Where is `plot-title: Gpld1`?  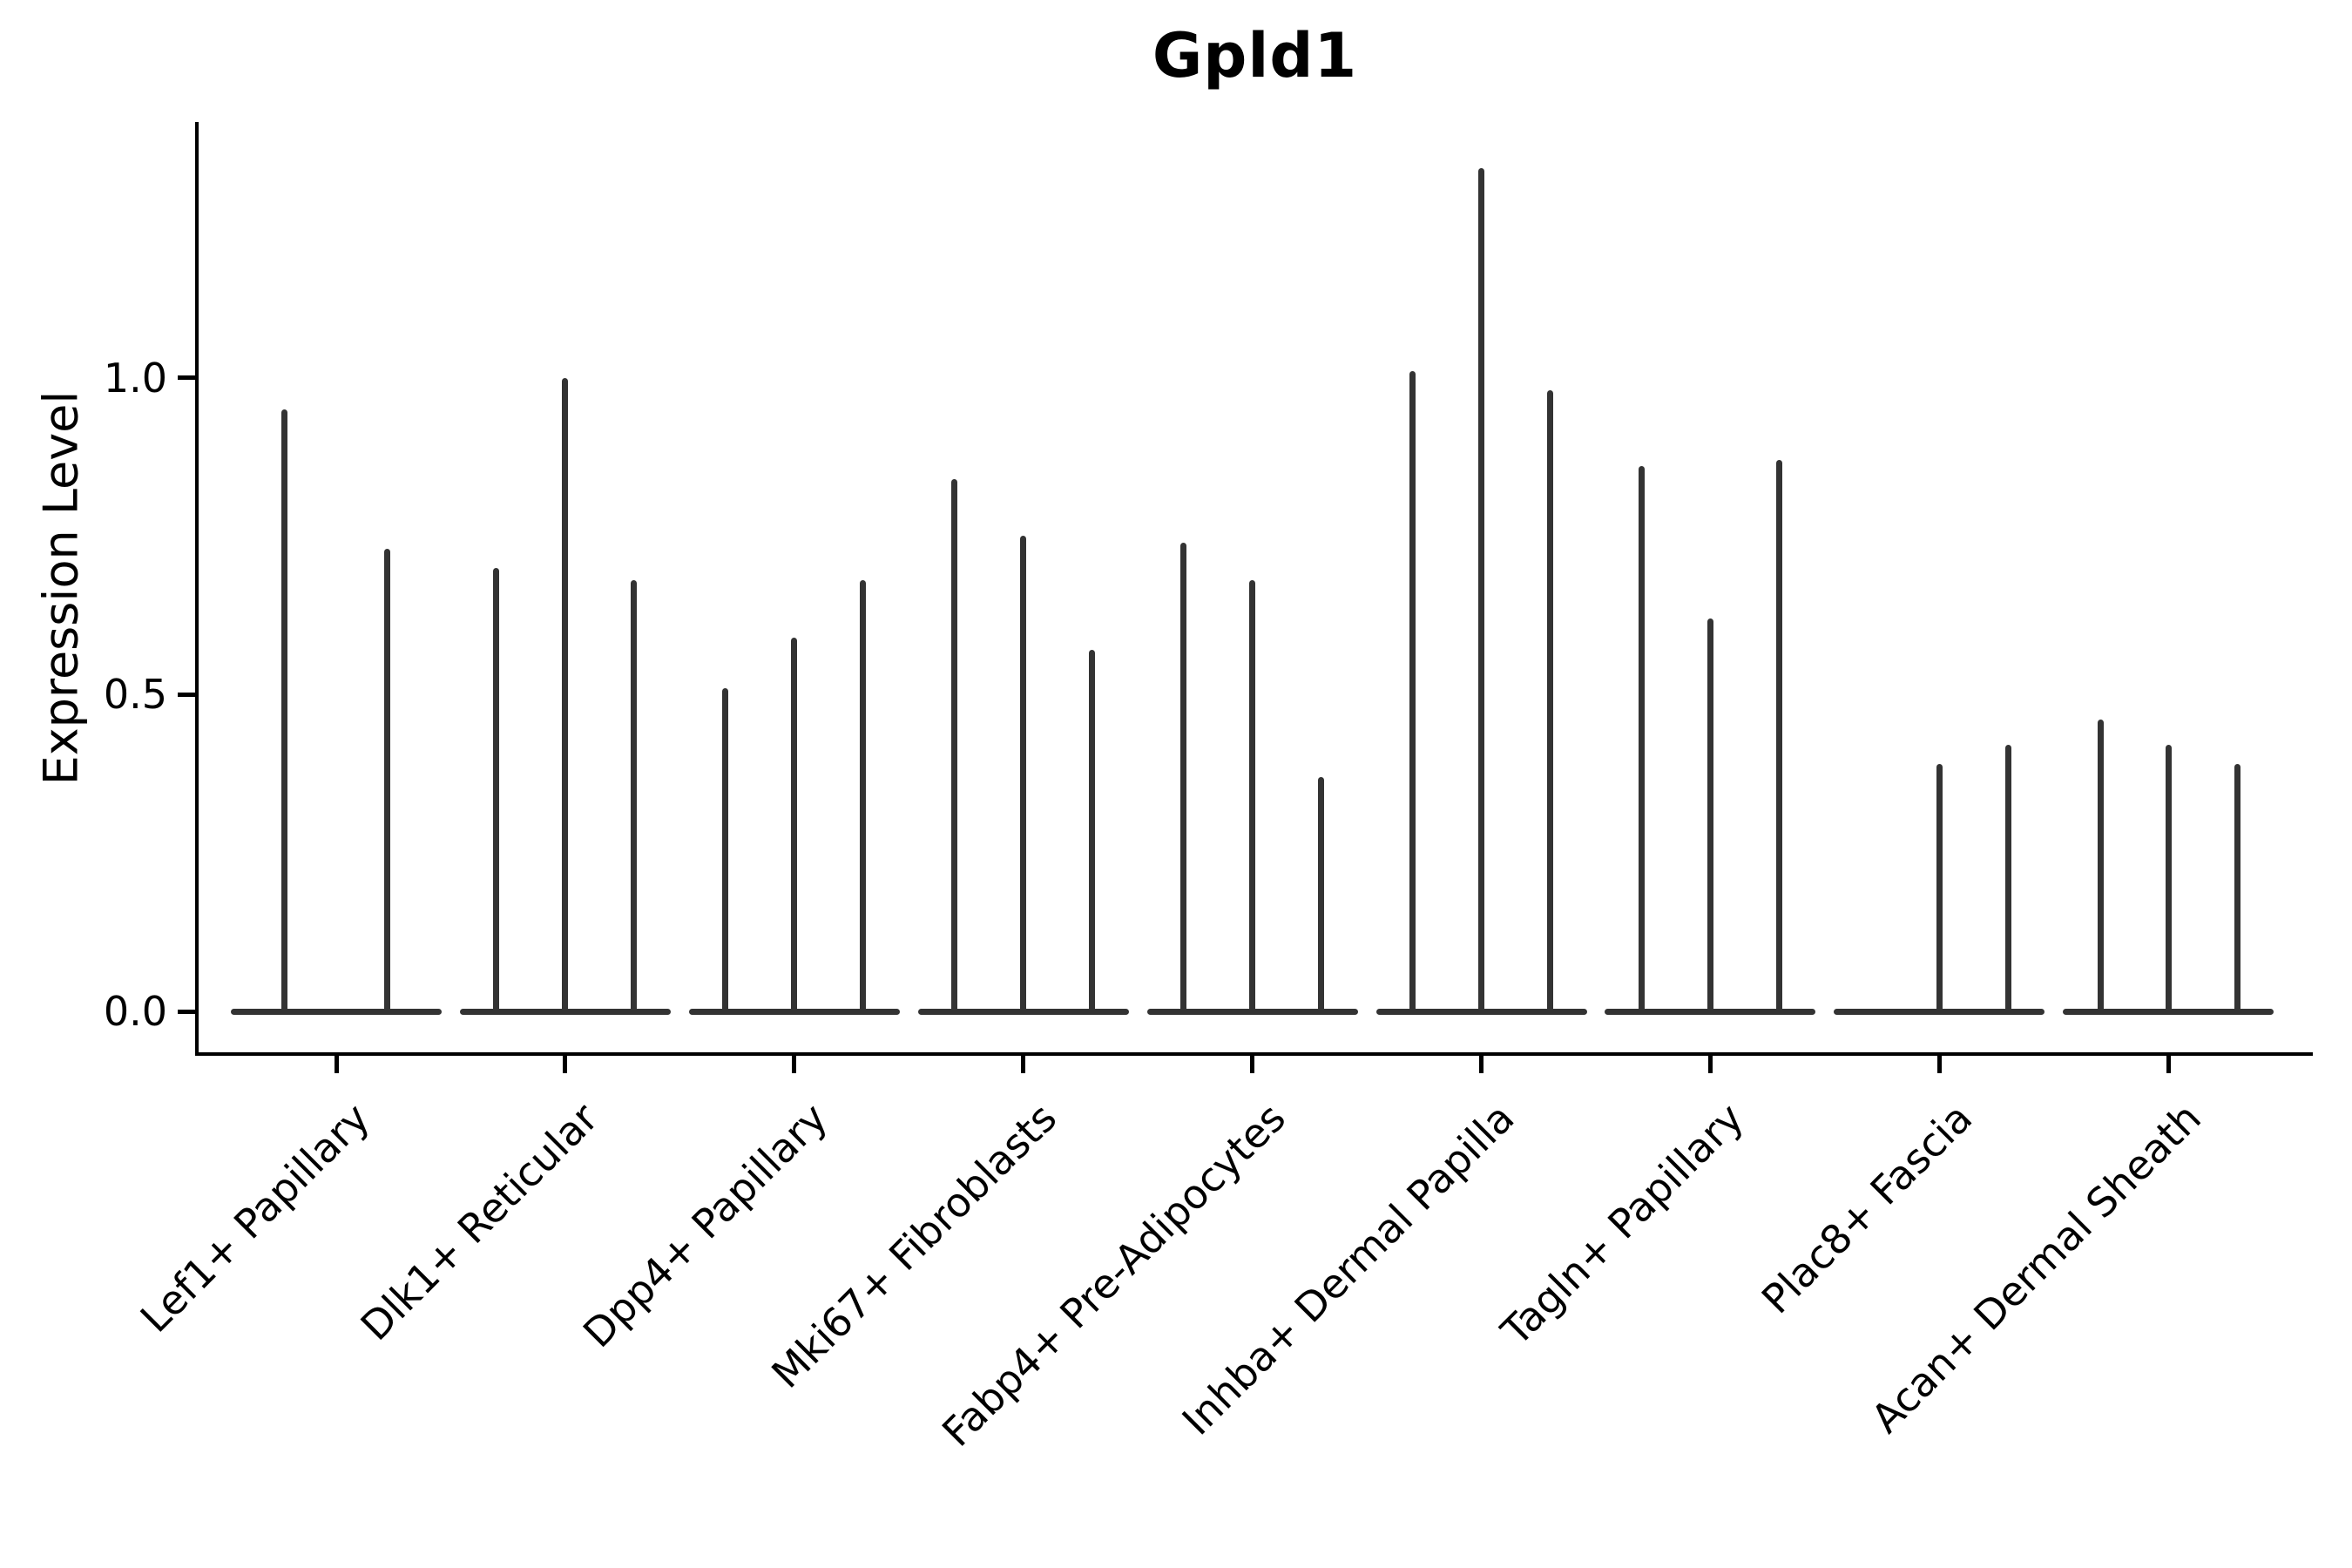
plot-title: Gpld1 is located at coordinates (1255, 56).